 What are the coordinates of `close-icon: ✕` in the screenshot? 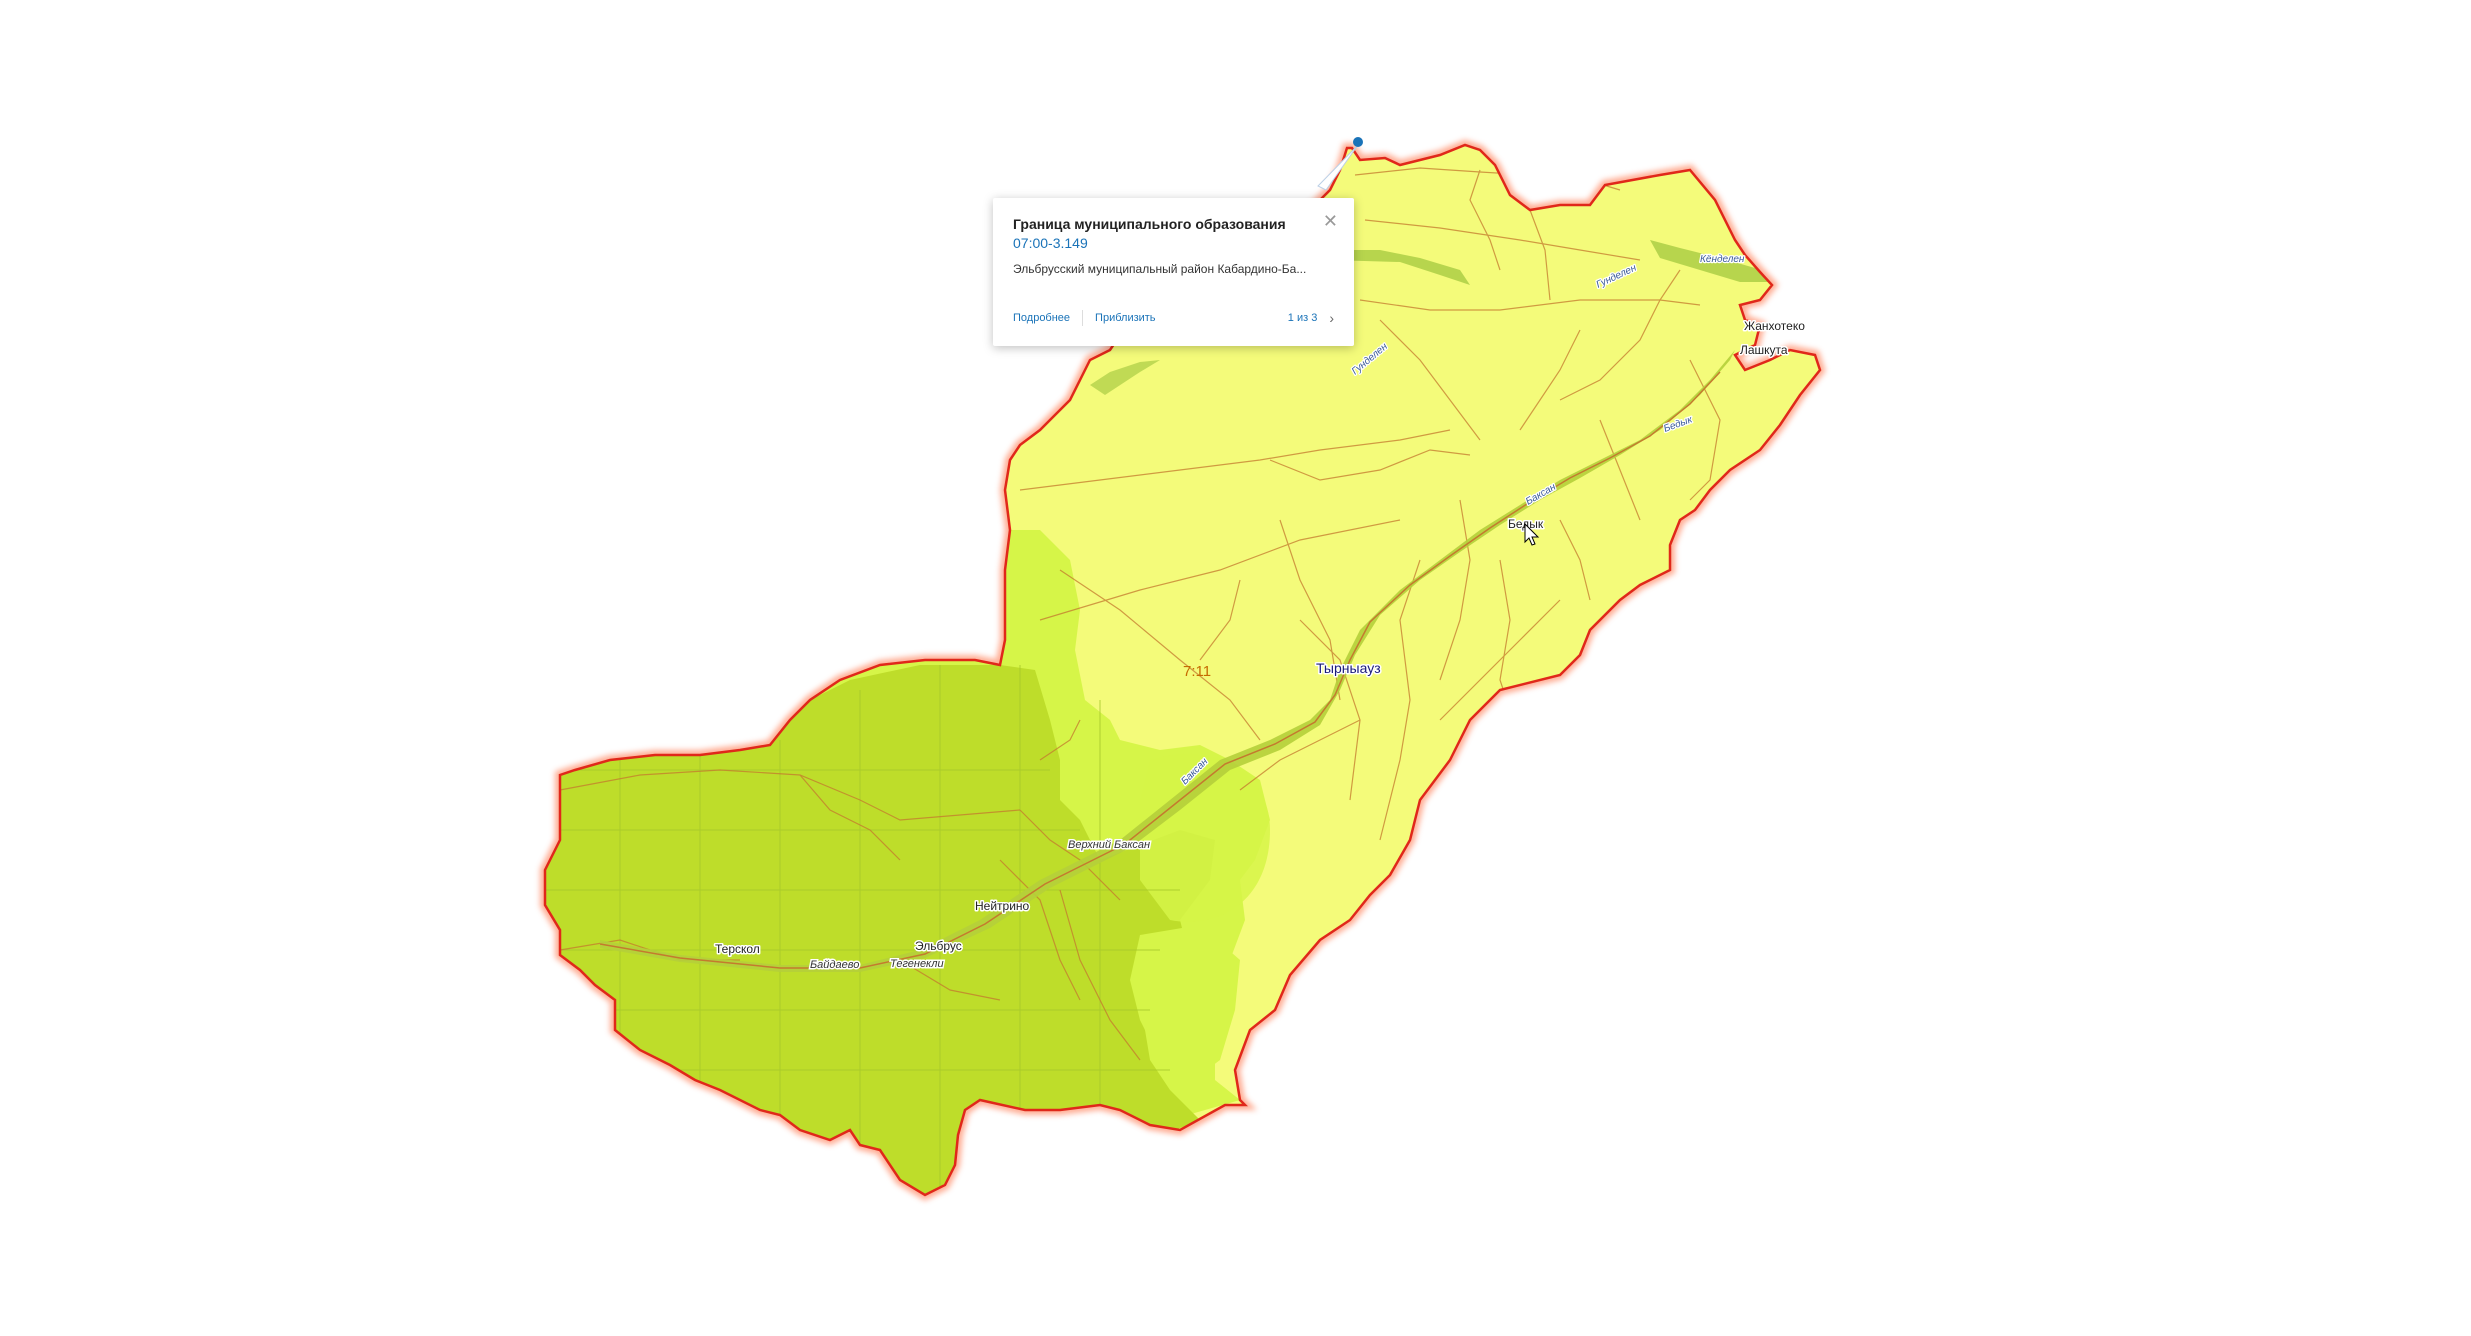 It's located at (1330, 221).